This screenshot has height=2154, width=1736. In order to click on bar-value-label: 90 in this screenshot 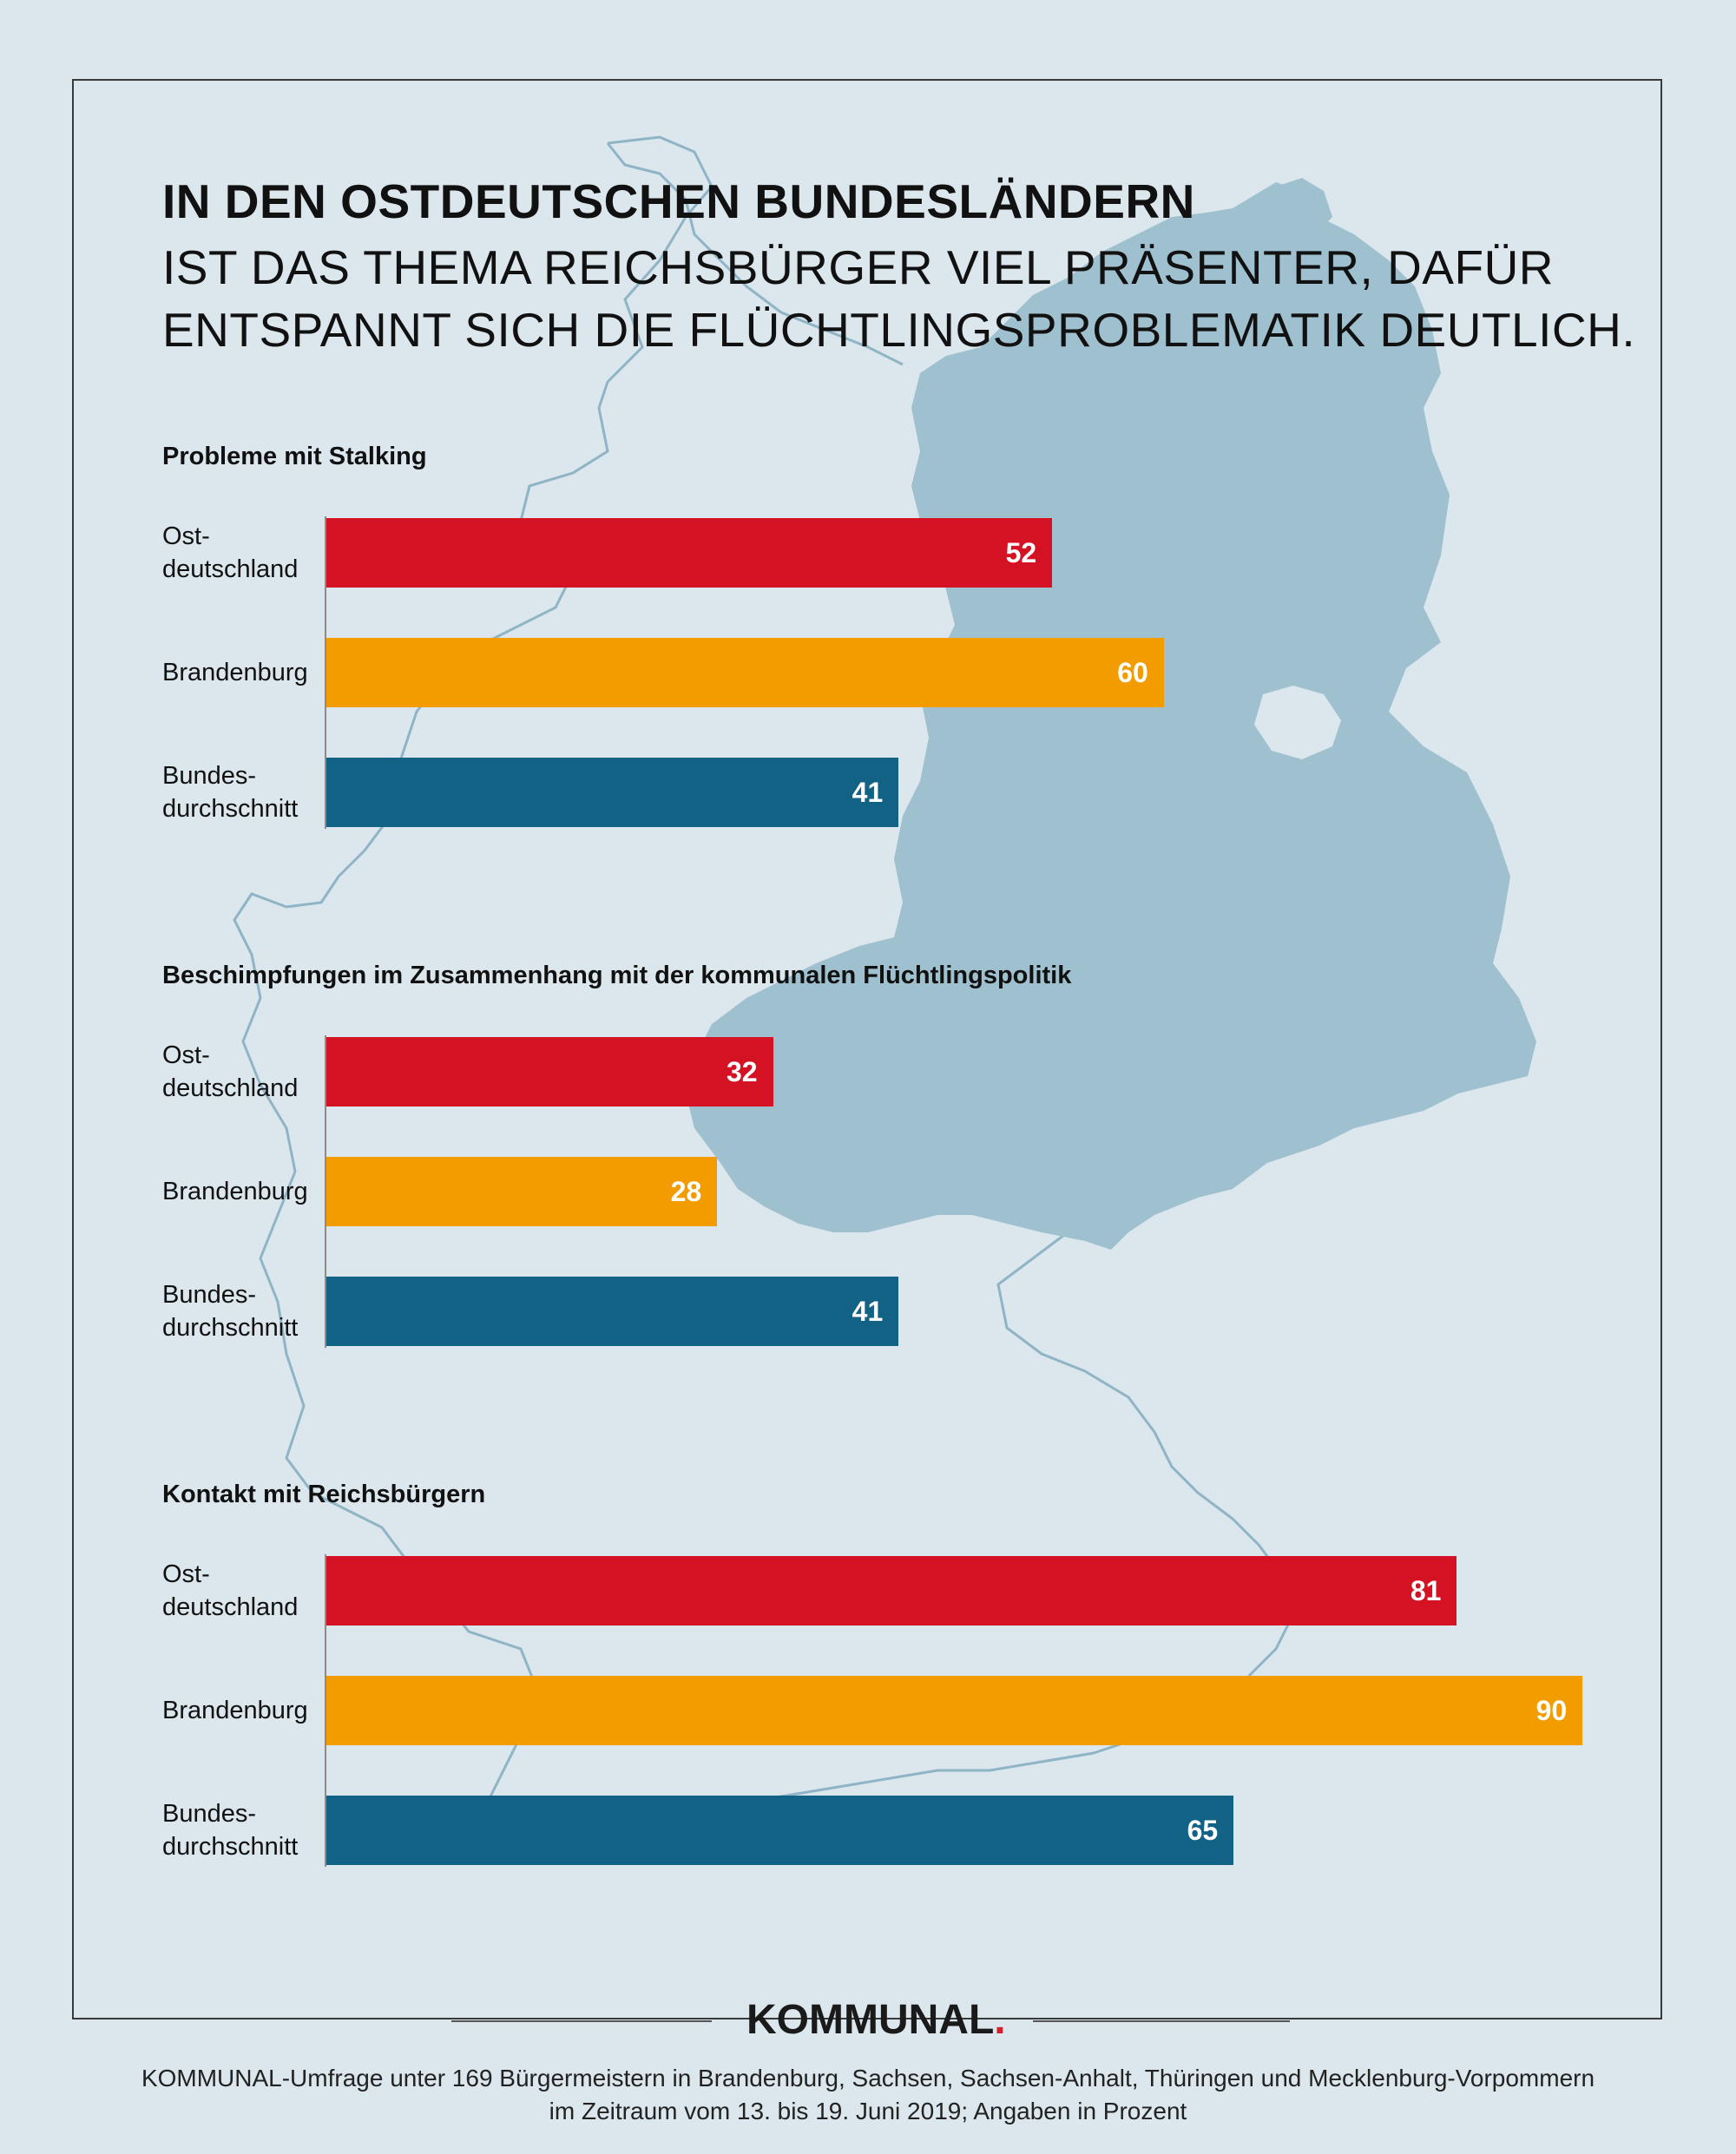, I will do `click(1551, 1711)`.